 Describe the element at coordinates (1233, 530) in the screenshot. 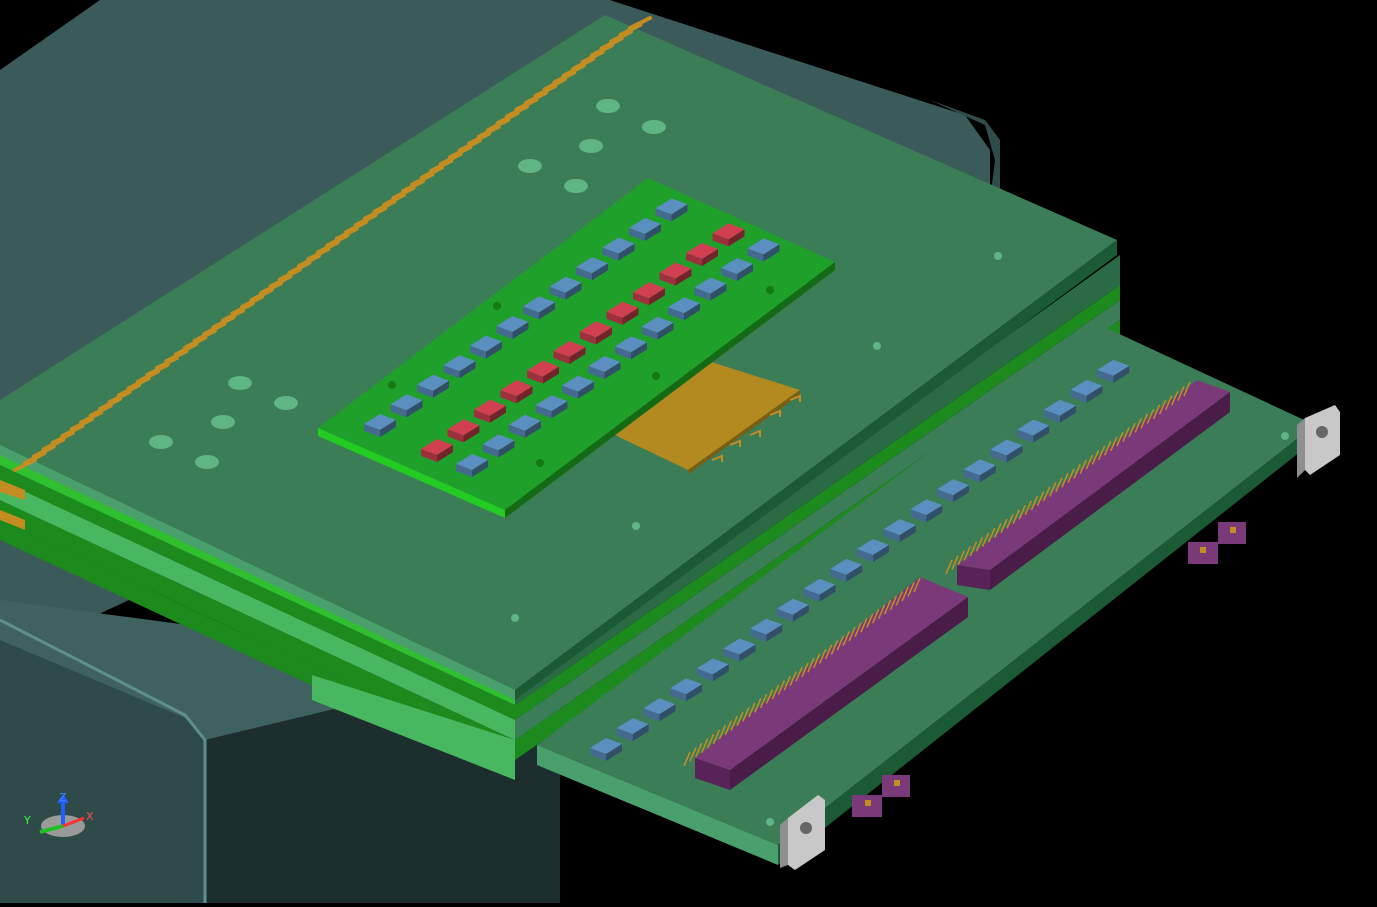

I see `small-connector-pin` at that location.